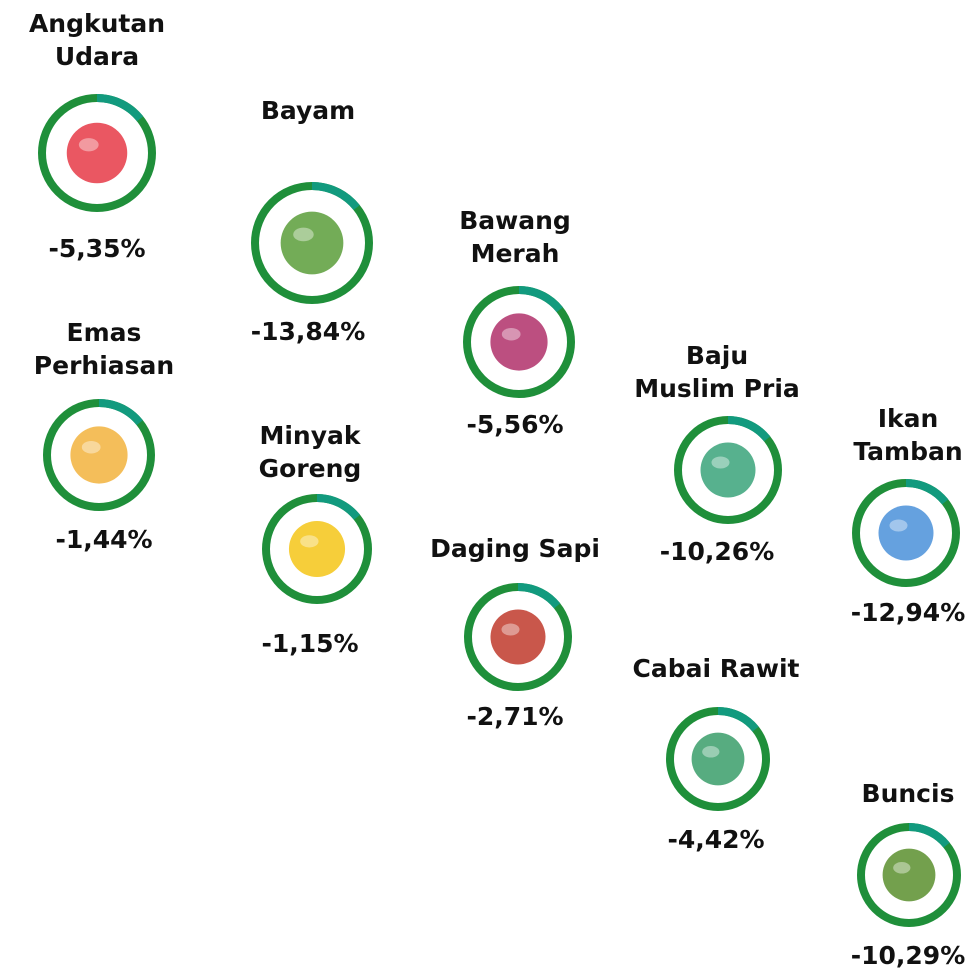  Describe the element at coordinates (717, 355) in the screenshot. I see `item-name: Baju` at that location.